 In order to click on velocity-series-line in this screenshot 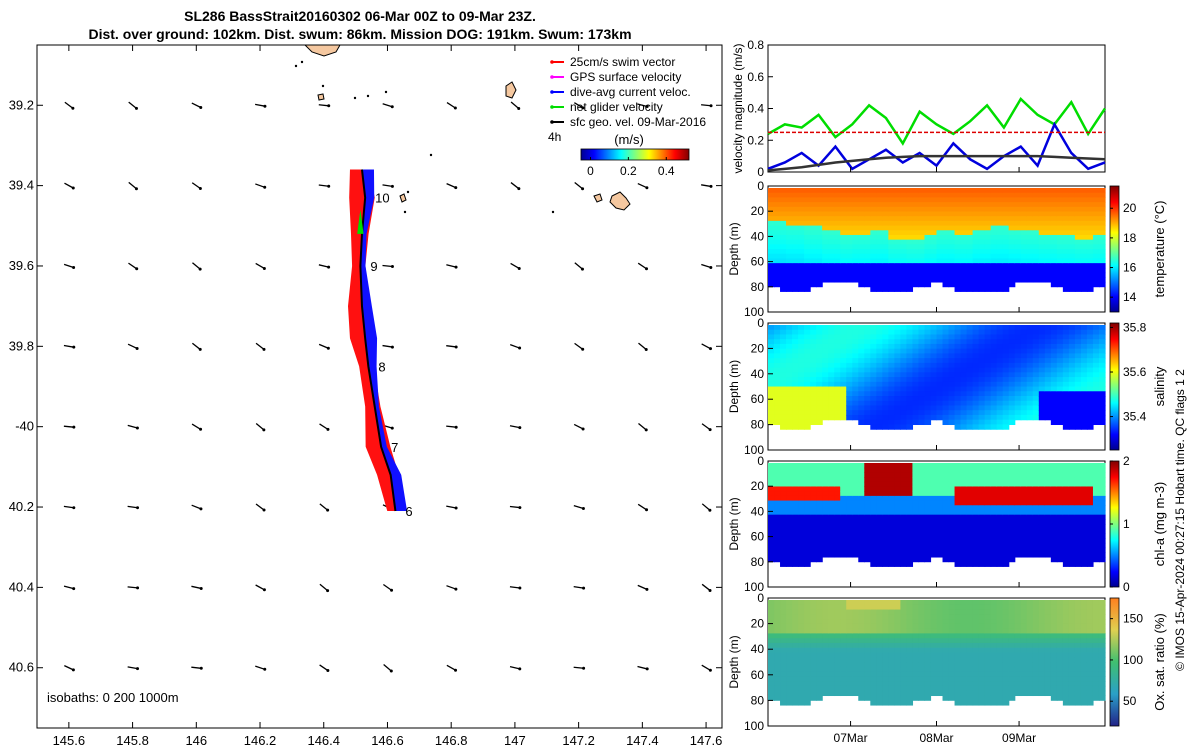, I will do `click(937, 121)`.